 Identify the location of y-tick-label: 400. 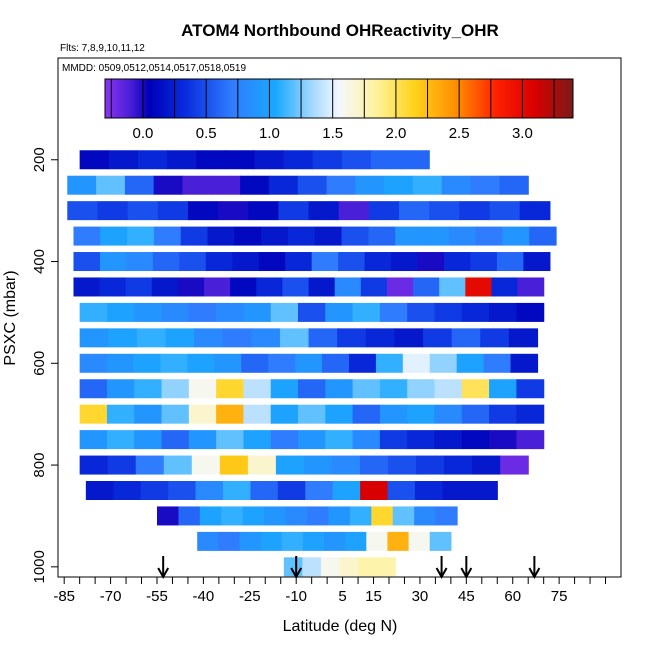
(39, 261).